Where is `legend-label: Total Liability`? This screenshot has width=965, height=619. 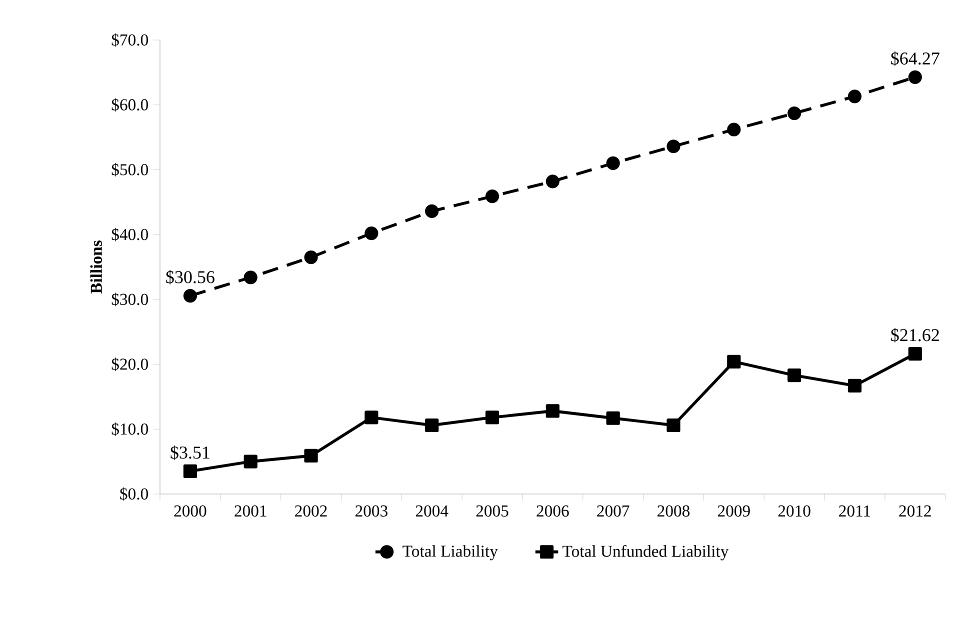
legend-label: Total Liability is located at coordinates (450, 552).